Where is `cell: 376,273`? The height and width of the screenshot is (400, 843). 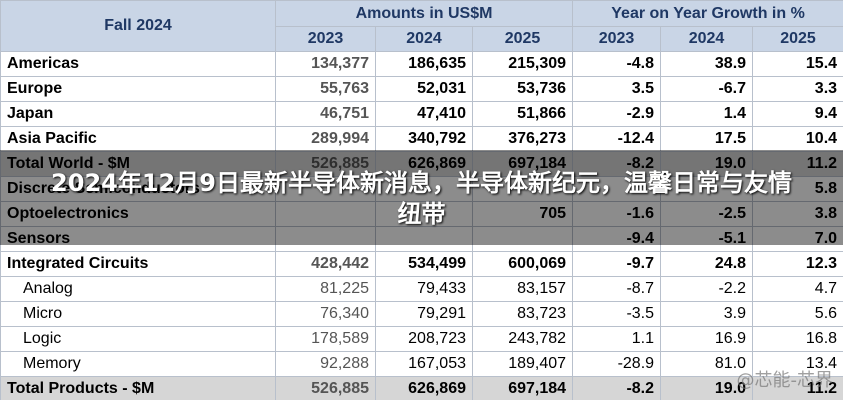
cell: 376,273 is located at coordinates (522, 139).